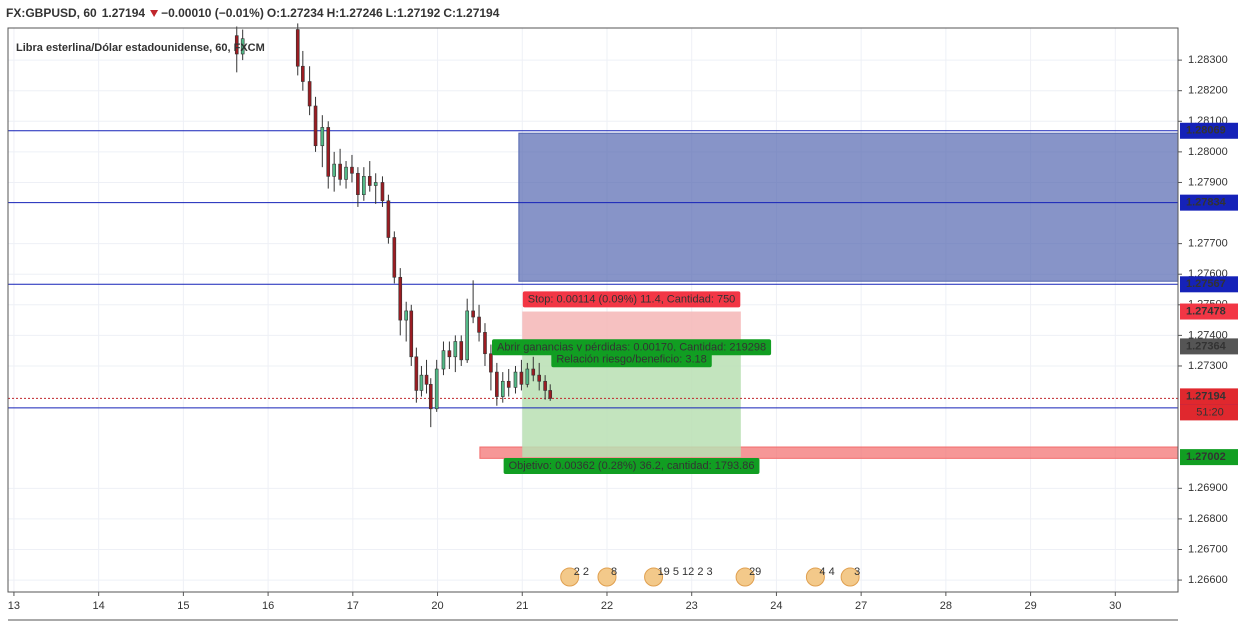 The height and width of the screenshot is (637, 1240). Describe the element at coordinates (1208, 488) in the screenshot. I see `y-tick-label: 1.26900` at that location.